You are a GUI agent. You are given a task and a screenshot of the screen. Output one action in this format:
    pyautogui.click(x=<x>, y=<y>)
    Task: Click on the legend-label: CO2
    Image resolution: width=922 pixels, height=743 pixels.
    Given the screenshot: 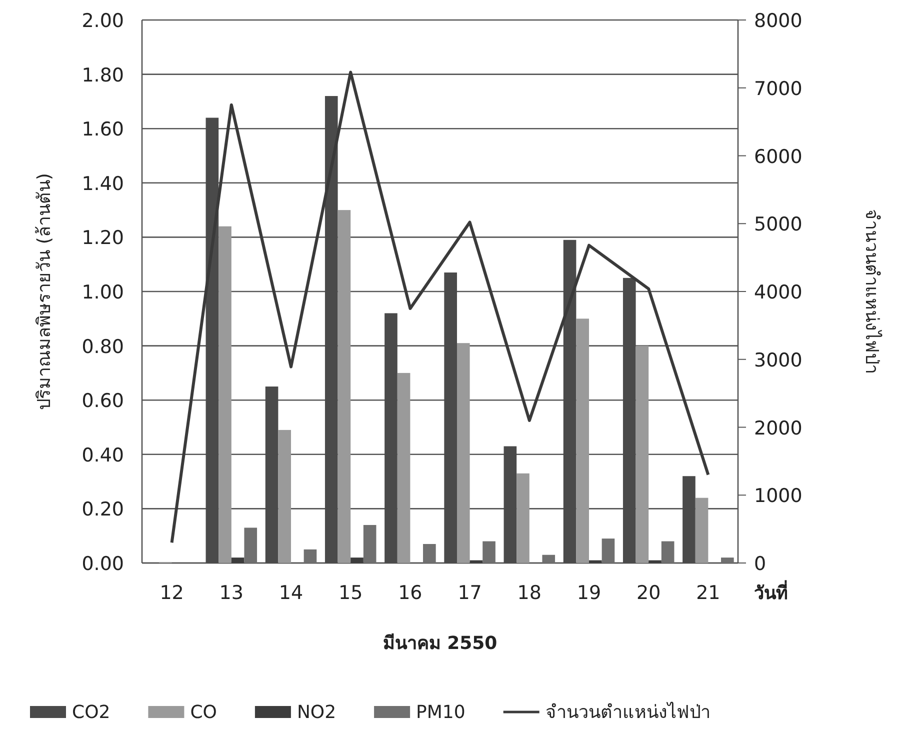 What is the action you would take?
    pyautogui.click(x=91, y=712)
    